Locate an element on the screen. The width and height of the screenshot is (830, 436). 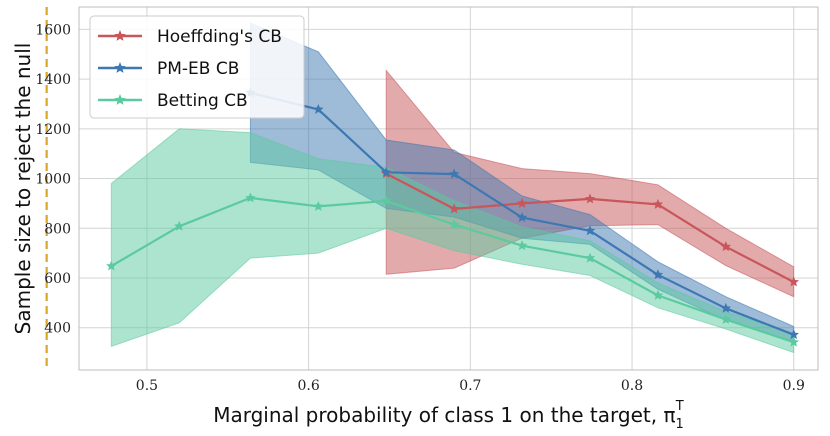
x-tick-label: 0.8 is located at coordinates (632, 386).